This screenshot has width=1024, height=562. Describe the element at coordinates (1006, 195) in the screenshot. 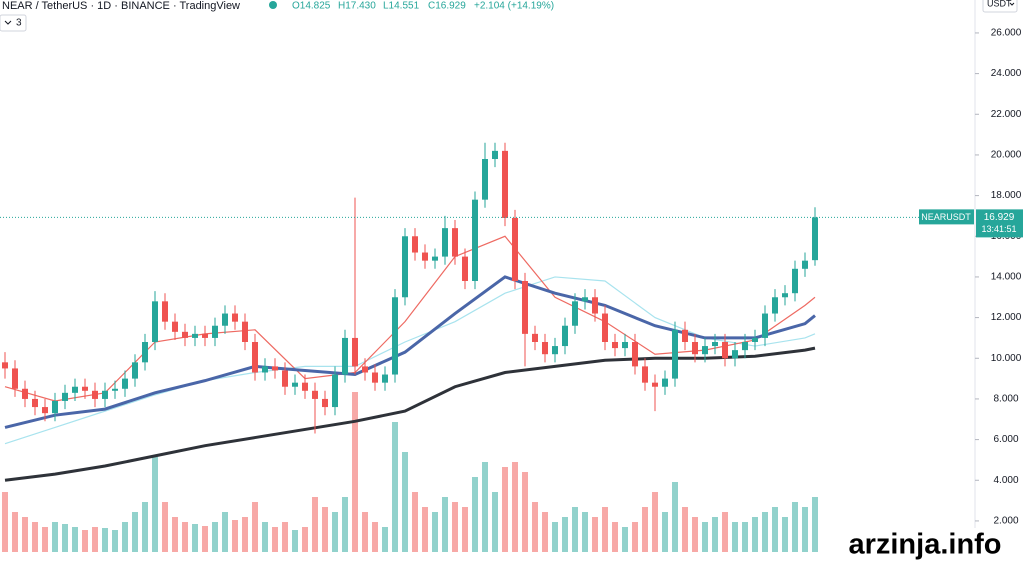

I see `y-tick-label: 18.000` at that location.